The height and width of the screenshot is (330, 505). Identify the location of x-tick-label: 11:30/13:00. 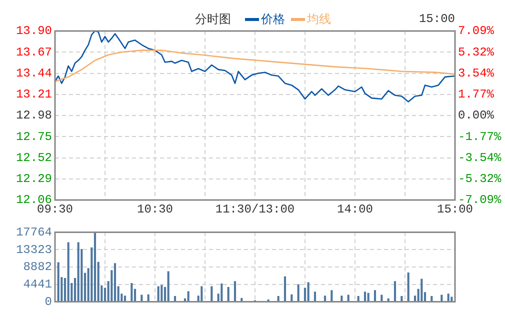
(255, 209).